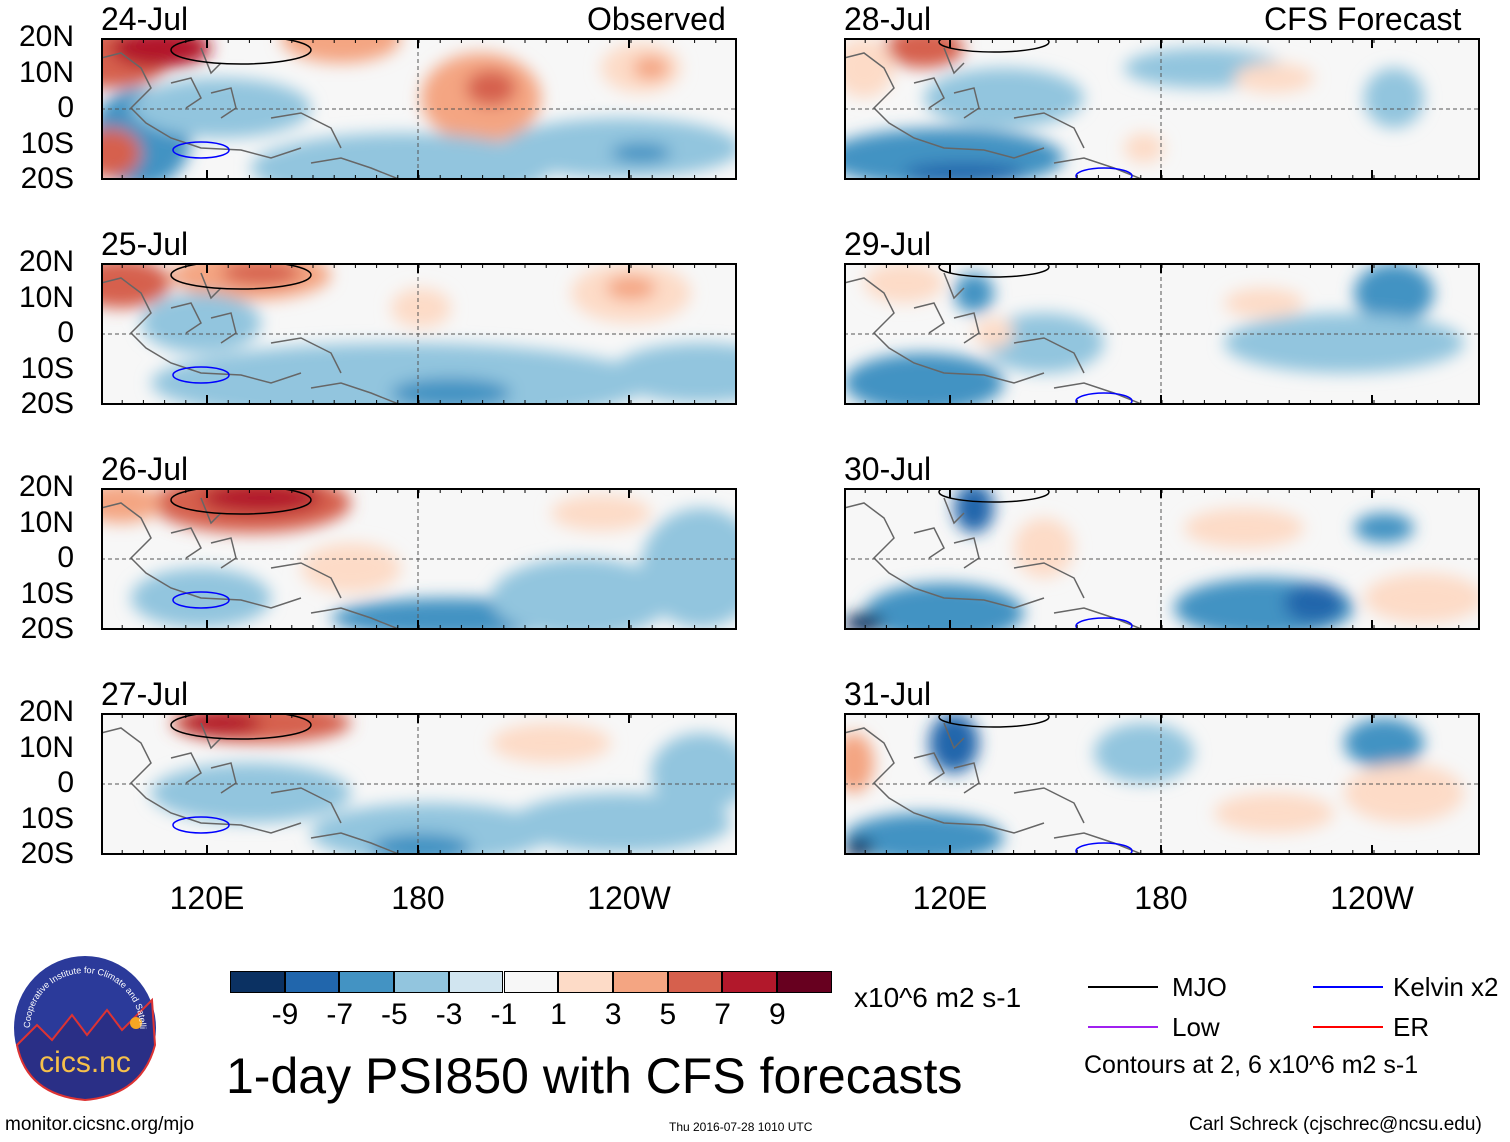 The image size is (1510, 1142). Describe the element at coordinates (888, 694) in the screenshot. I see `panel-date-7: 31-Jul` at that location.